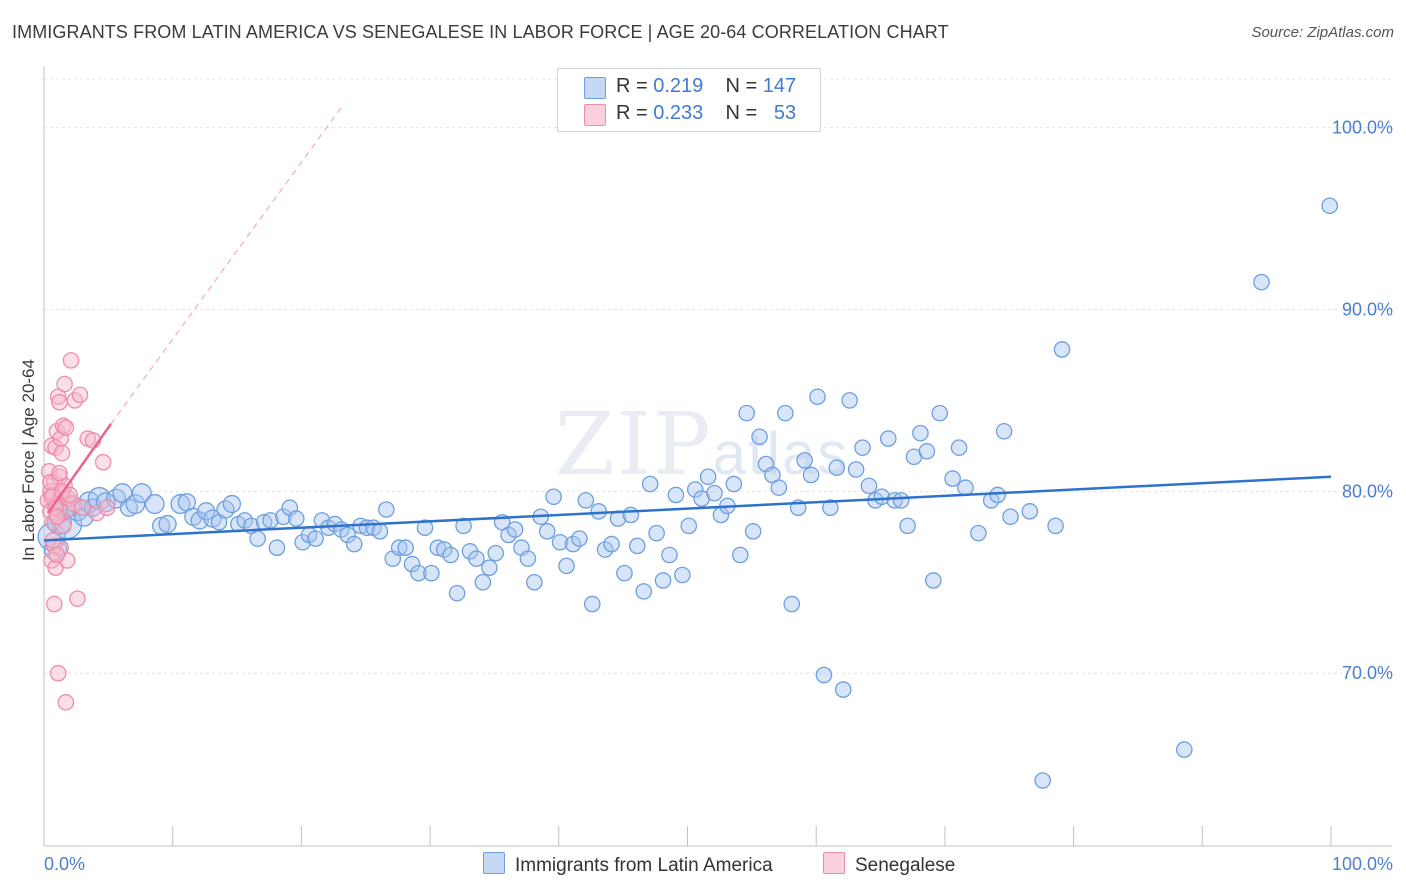 This screenshot has width=1406, height=892. What do you see at coordinates (741, 86) in the screenshot?
I see `legend-n-label: N =` at bounding box center [741, 86].